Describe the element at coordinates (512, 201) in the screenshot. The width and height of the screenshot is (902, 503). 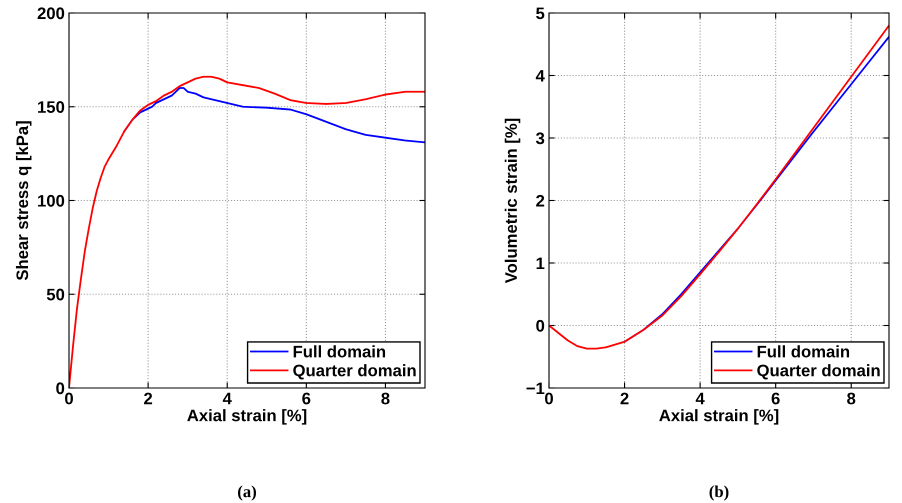
I see `y-axis-title: Volumetric strain [%]` at that location.